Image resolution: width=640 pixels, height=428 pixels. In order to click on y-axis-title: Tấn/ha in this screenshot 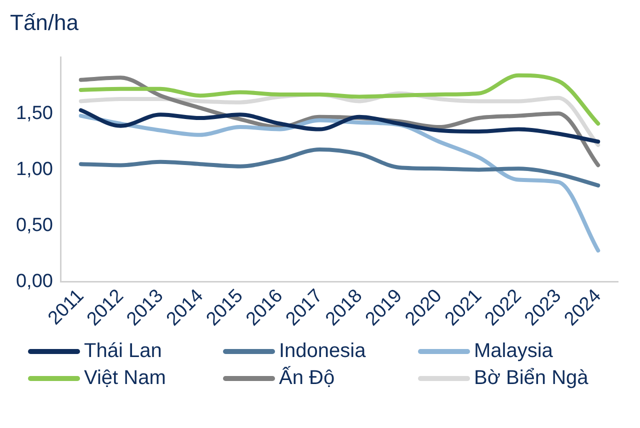, I will do `click(44, 23)`.